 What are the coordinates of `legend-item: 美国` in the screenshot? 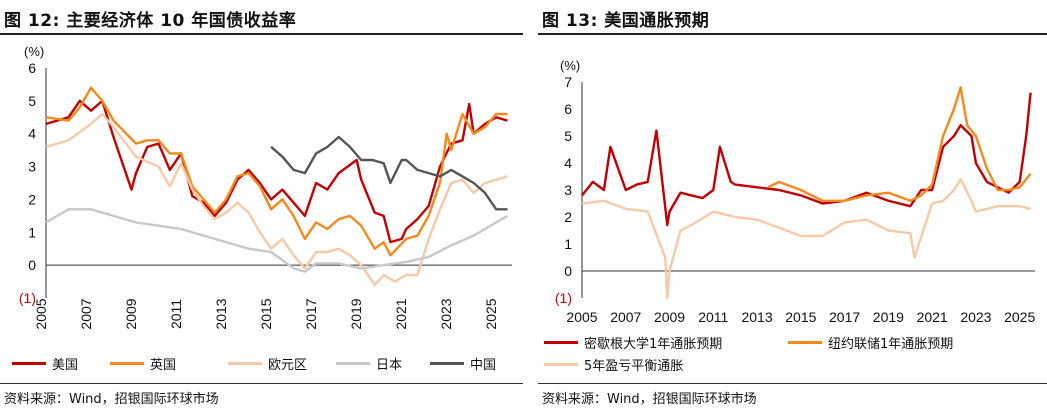 It's located at (45, 363).